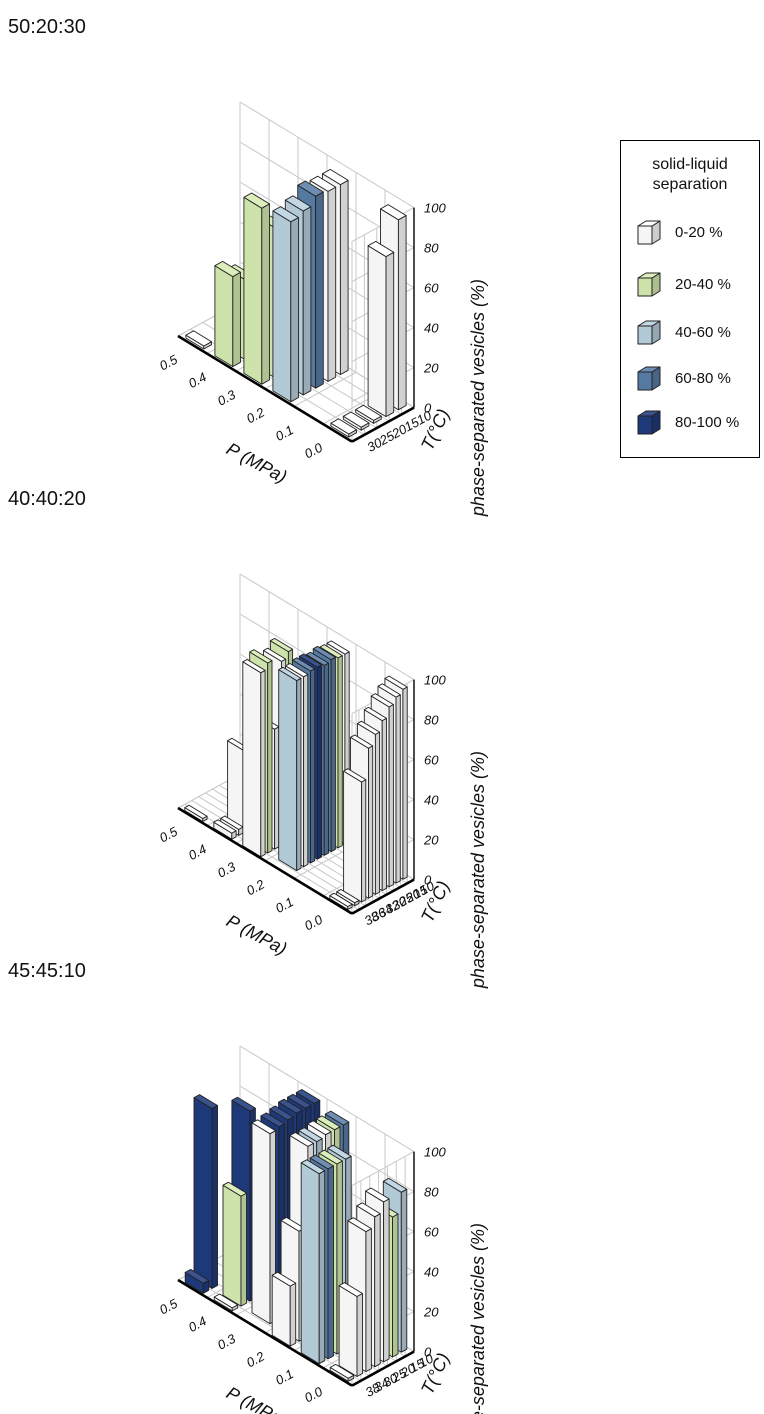 The width and height of the screenshot is (764, 1414). What do you see at coordinates (435, 208) in the screenshot?
I see `z-tick-label: 100` at bounding box center [435, 208].